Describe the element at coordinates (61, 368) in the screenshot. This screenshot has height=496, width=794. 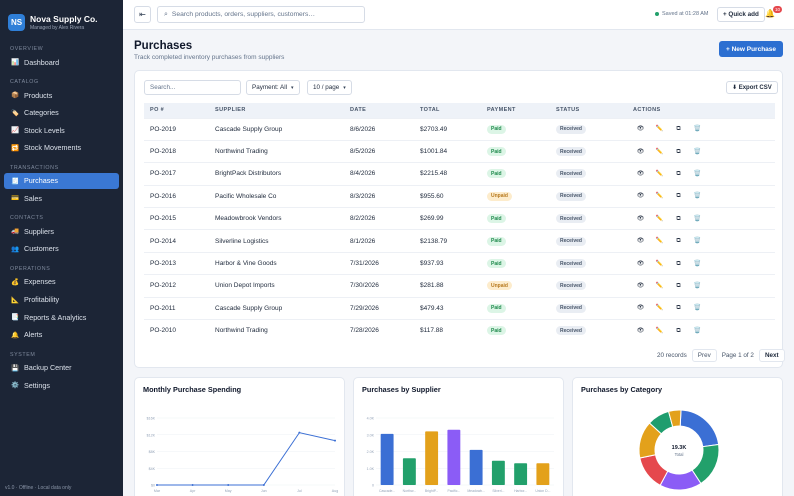
I see `sidebar-item-backup-center: 💾 Backup Center` at that location.